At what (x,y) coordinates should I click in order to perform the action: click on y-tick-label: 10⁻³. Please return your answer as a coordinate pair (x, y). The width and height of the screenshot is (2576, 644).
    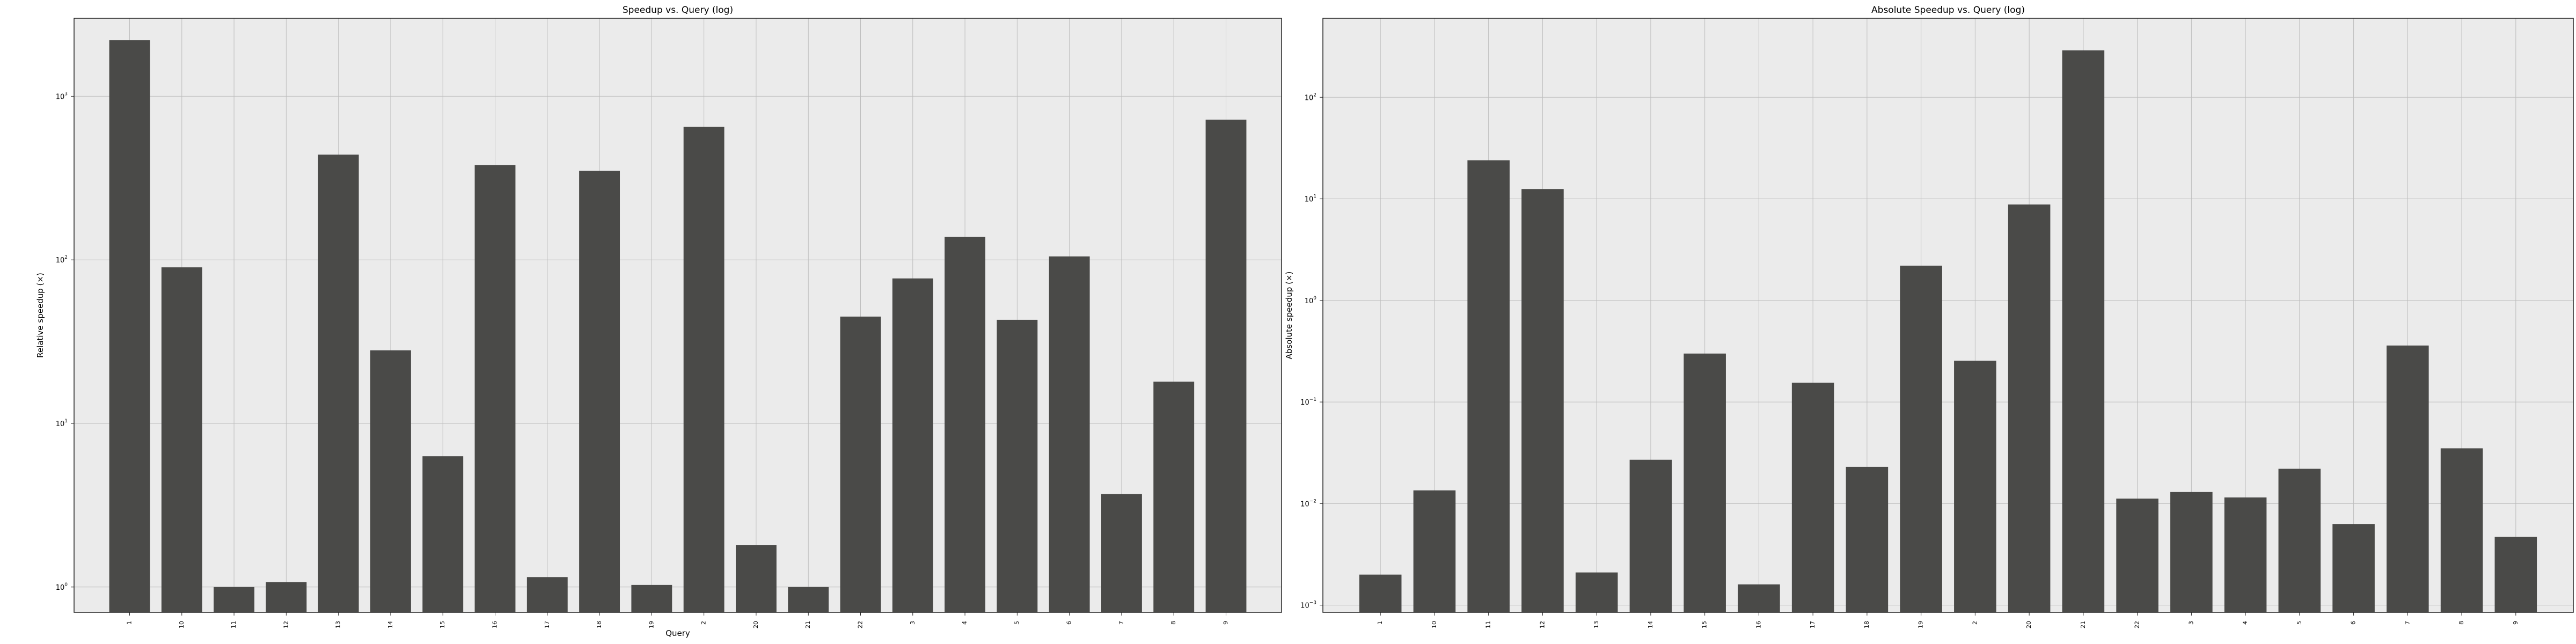
    Looking at the image, I should click on (1308, 605).